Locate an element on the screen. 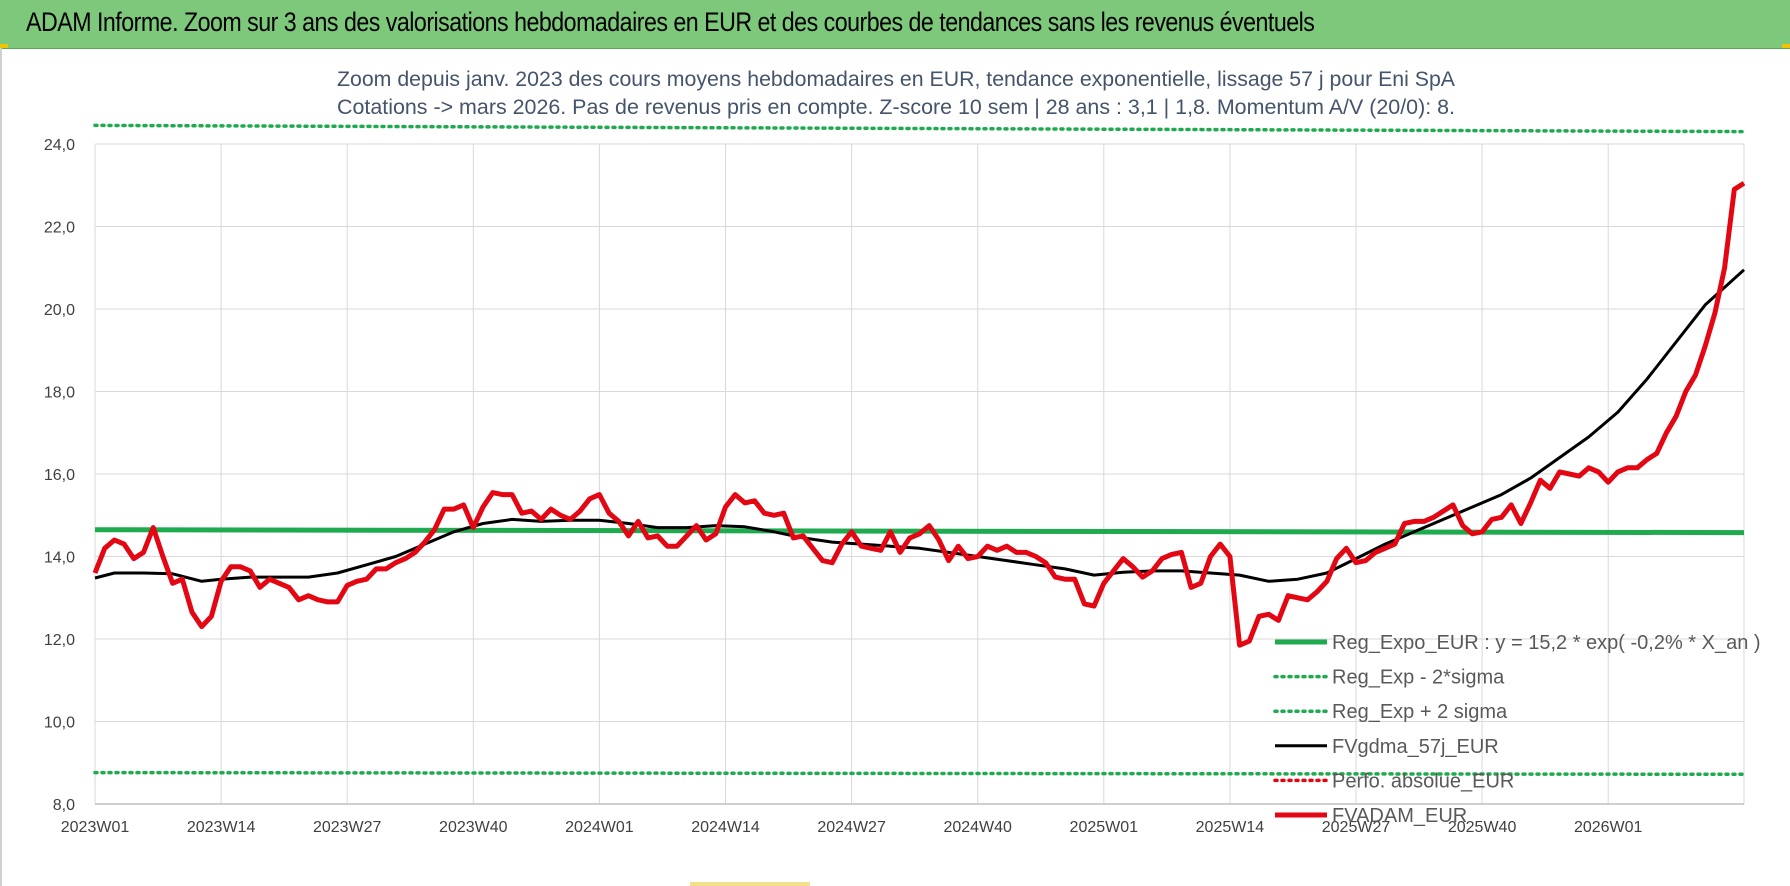 This screenshot has height=886, width=1790. legend-label: FVgdma_57j_EUR is located at coordinates (1415, 747).